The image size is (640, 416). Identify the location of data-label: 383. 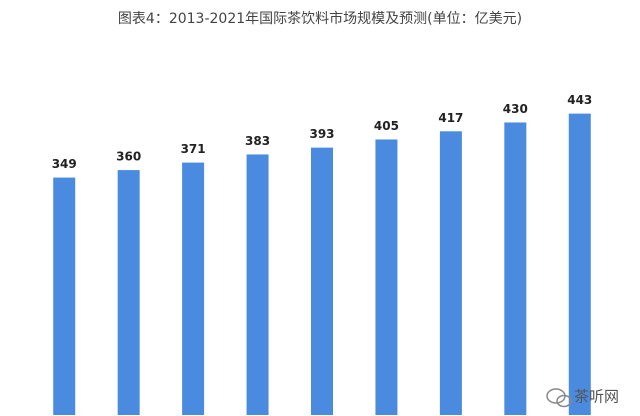
(257, 141).